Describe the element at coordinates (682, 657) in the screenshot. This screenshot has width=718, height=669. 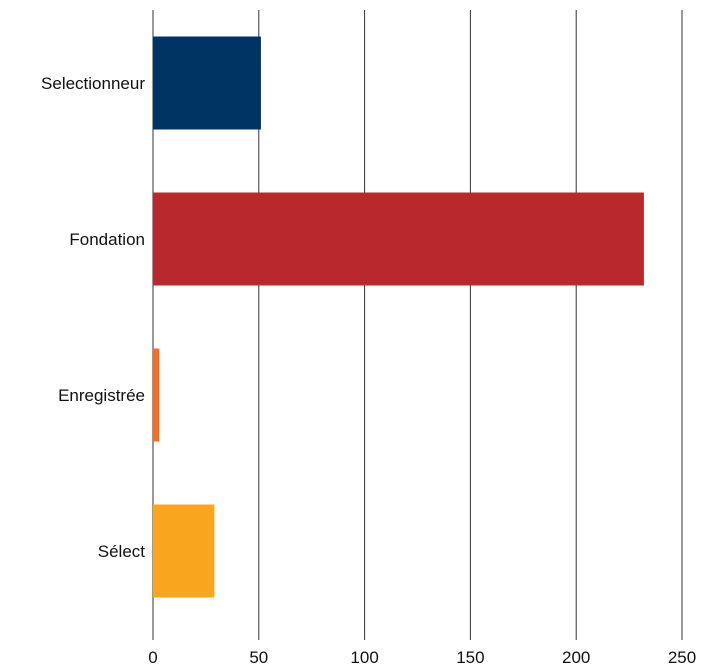
I see `x-tick-label: 250` at that location.